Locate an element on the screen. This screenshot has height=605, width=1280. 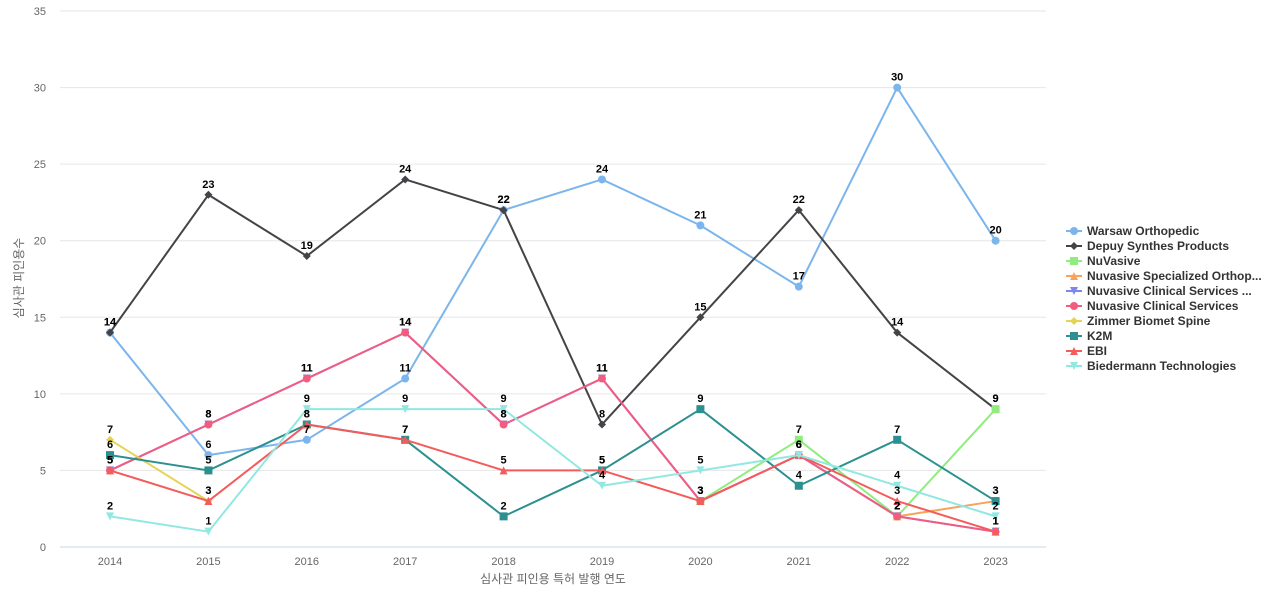
y-tick-label: 25 is located at coordinates (40, 165).